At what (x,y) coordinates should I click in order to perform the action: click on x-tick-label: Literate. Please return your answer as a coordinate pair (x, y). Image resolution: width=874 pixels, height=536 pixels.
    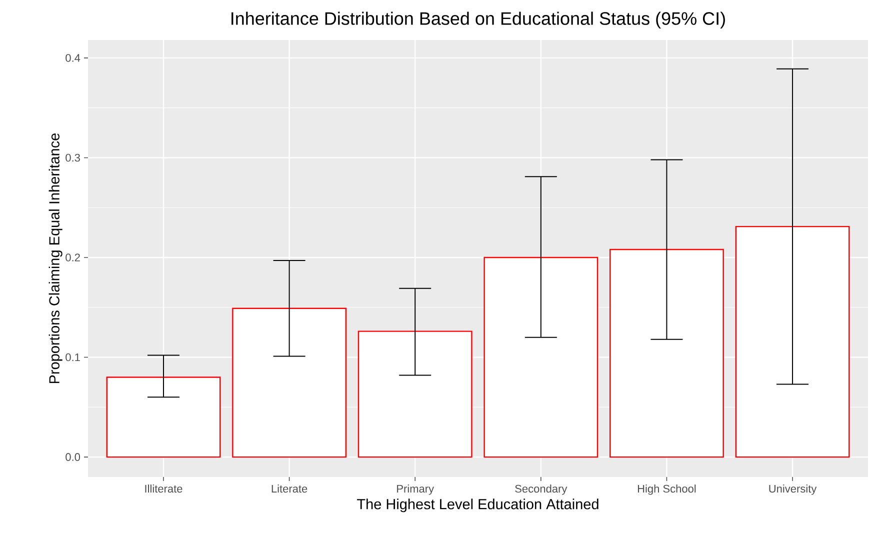
    Looking at the image, I should click on (290, 488).